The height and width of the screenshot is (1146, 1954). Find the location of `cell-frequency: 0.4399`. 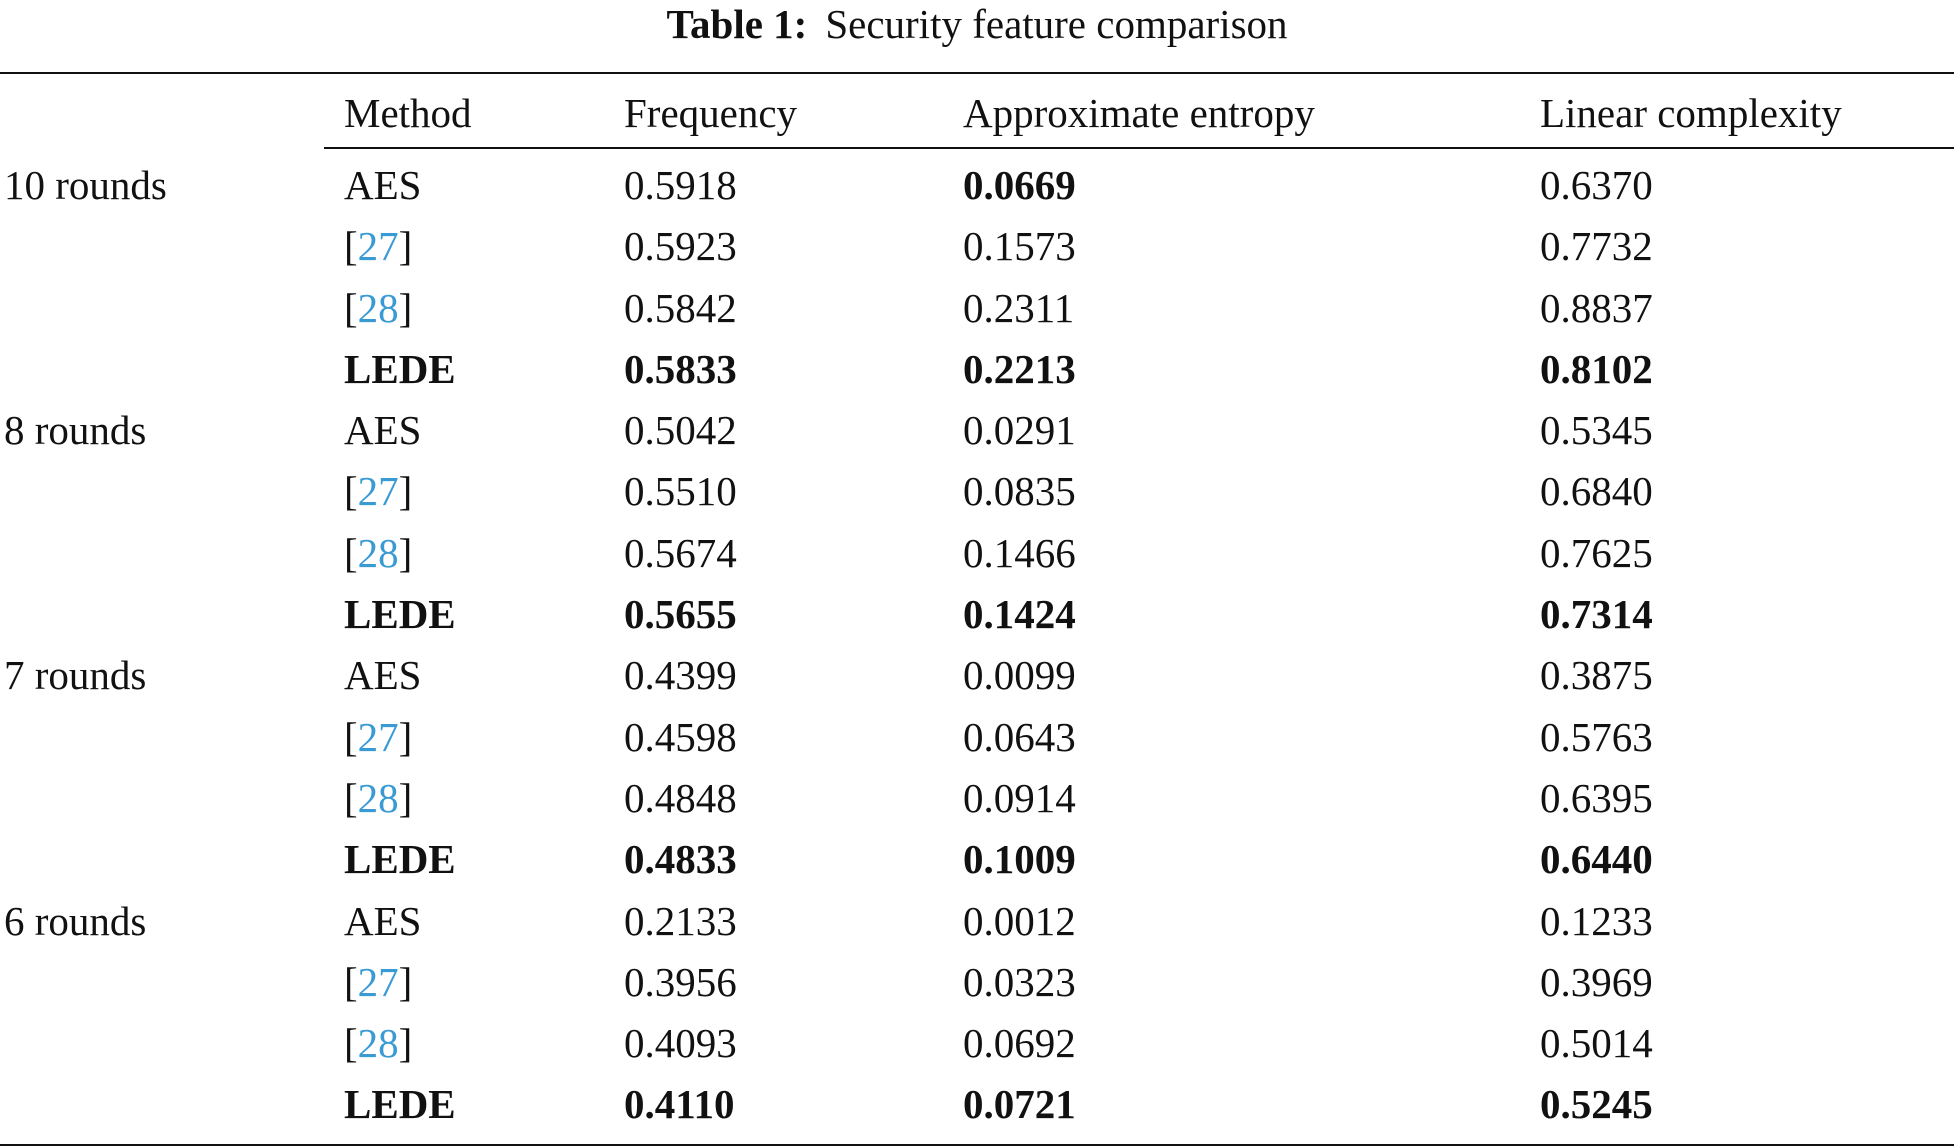

cell-frequency: 0.4399 is located at coordinates (680, 675).